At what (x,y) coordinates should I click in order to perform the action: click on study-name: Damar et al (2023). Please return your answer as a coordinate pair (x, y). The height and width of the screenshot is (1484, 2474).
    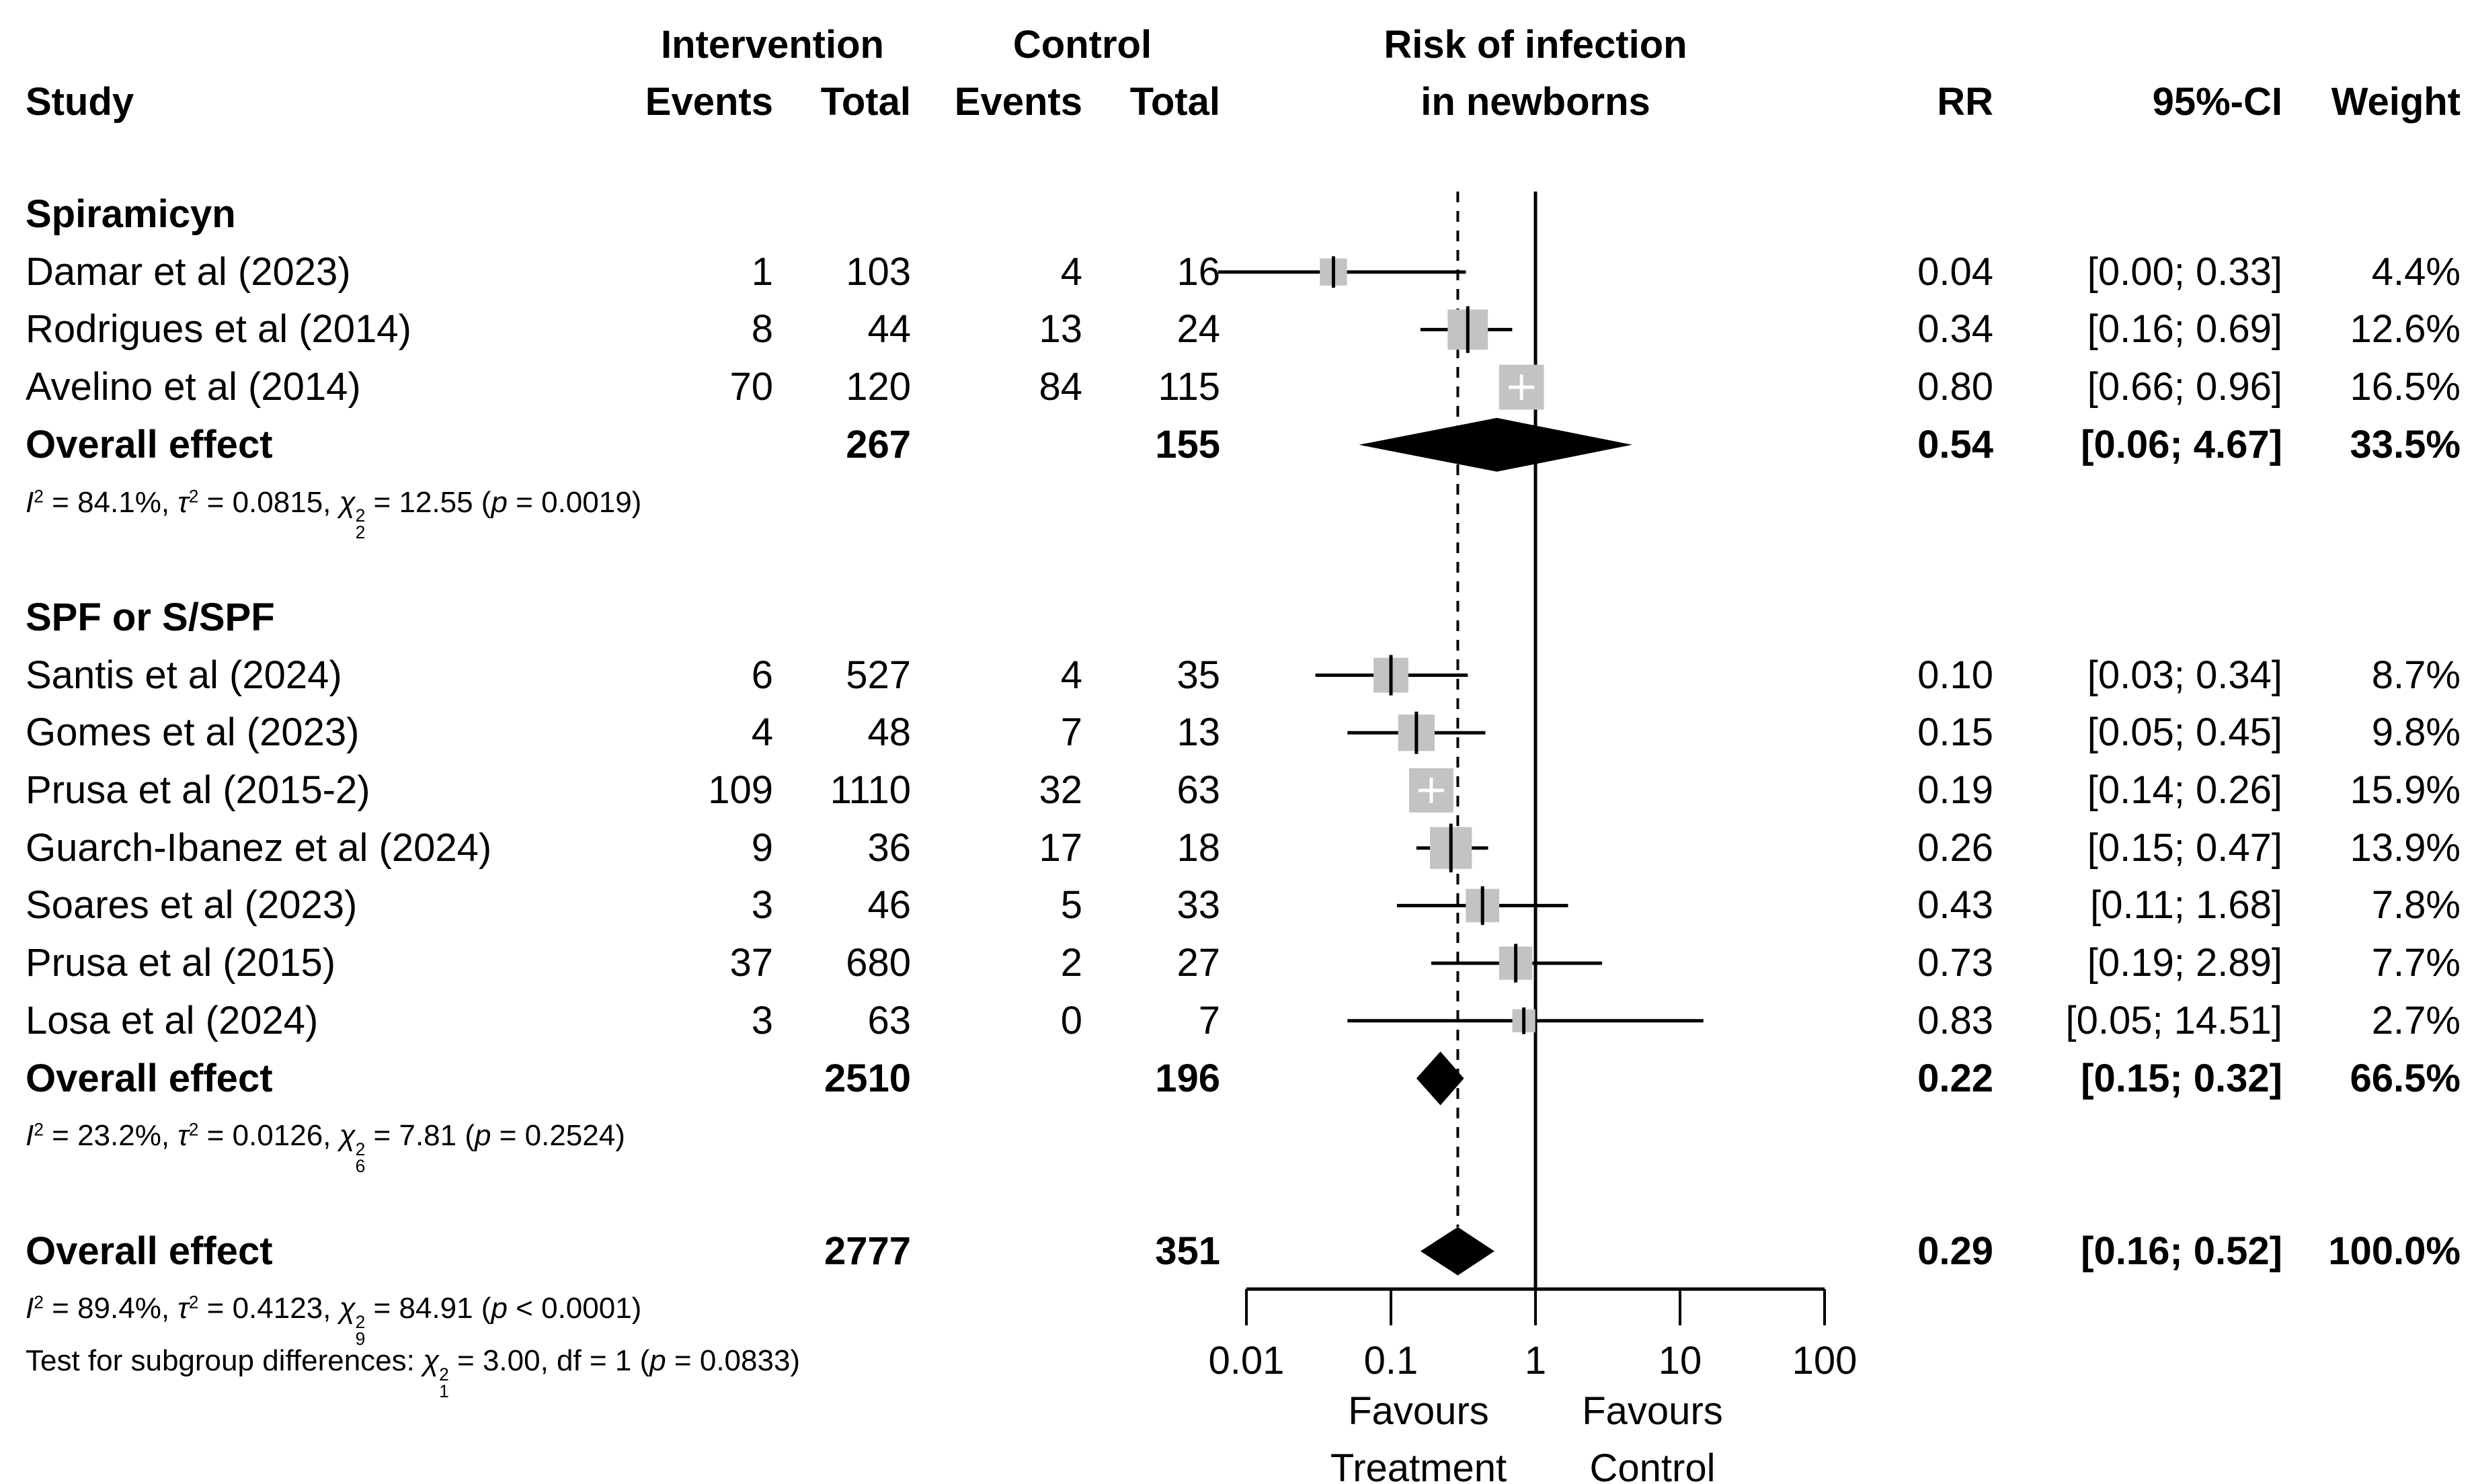
    Looking at the image, I should click on (188, 271).